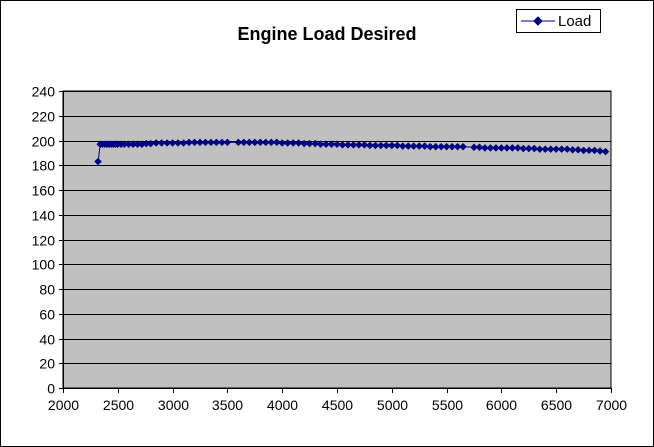 This screenshot has width=654, height=447. I want to click on legend-box, so click(558, 21).